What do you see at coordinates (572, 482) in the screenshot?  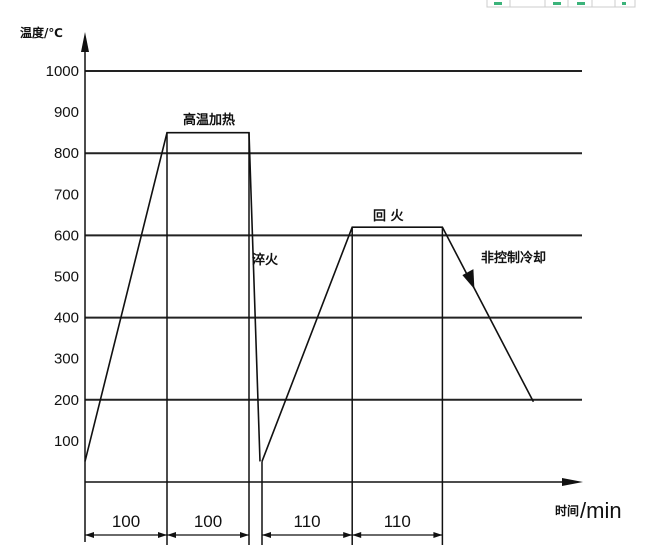 I see `x-axis-arrow-icon` at bounding box center [572, 482].